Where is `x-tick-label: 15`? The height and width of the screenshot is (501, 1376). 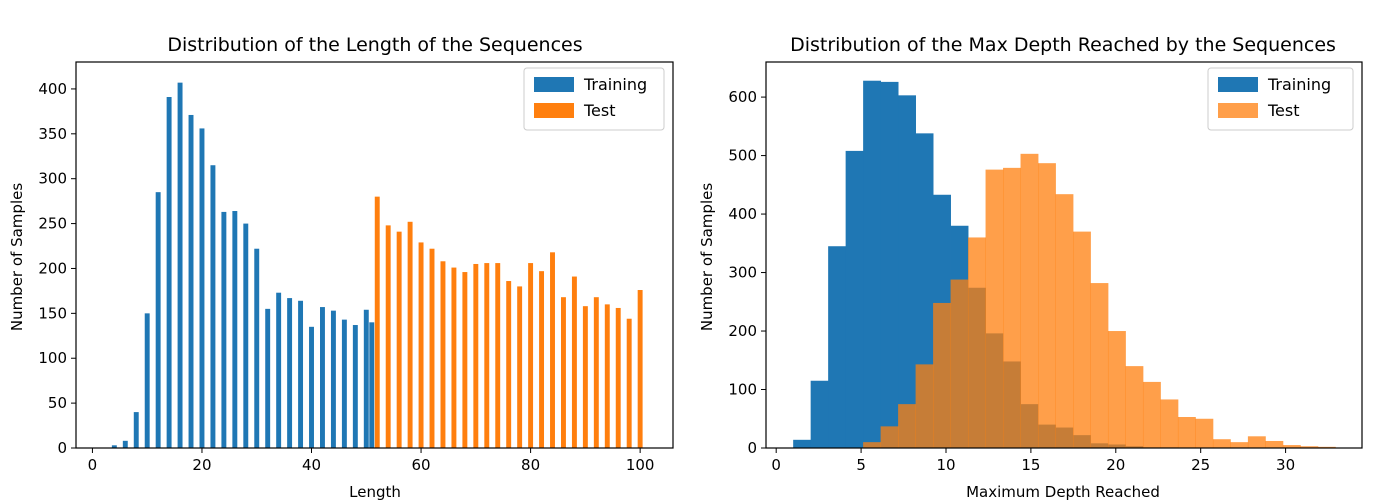 x-tick-label: 15 is located at coordinates (1030, 465).